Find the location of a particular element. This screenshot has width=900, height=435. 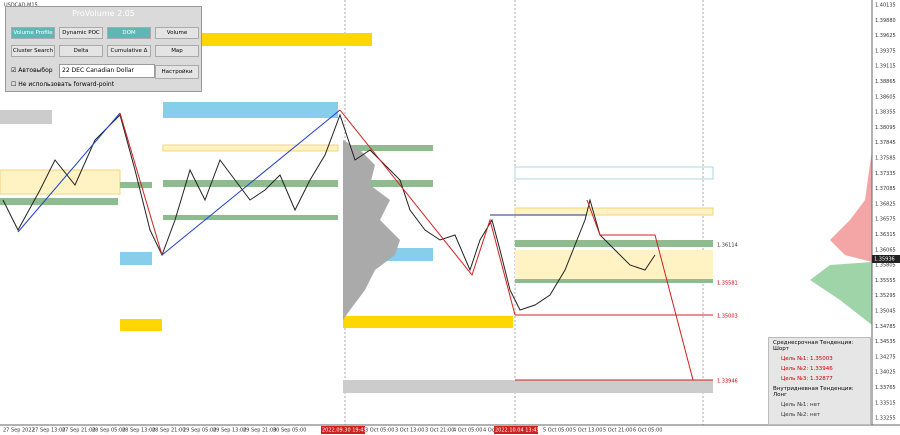

instrument-select: 22 DEC Canadian Dollar is located at coordinates (107, 71).